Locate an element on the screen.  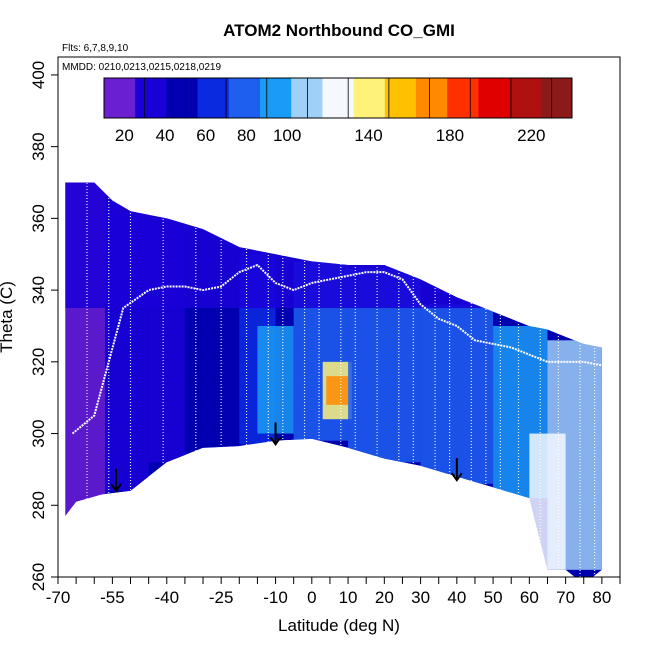
x-tick-label: 50 is located at coordinates (493, 597).